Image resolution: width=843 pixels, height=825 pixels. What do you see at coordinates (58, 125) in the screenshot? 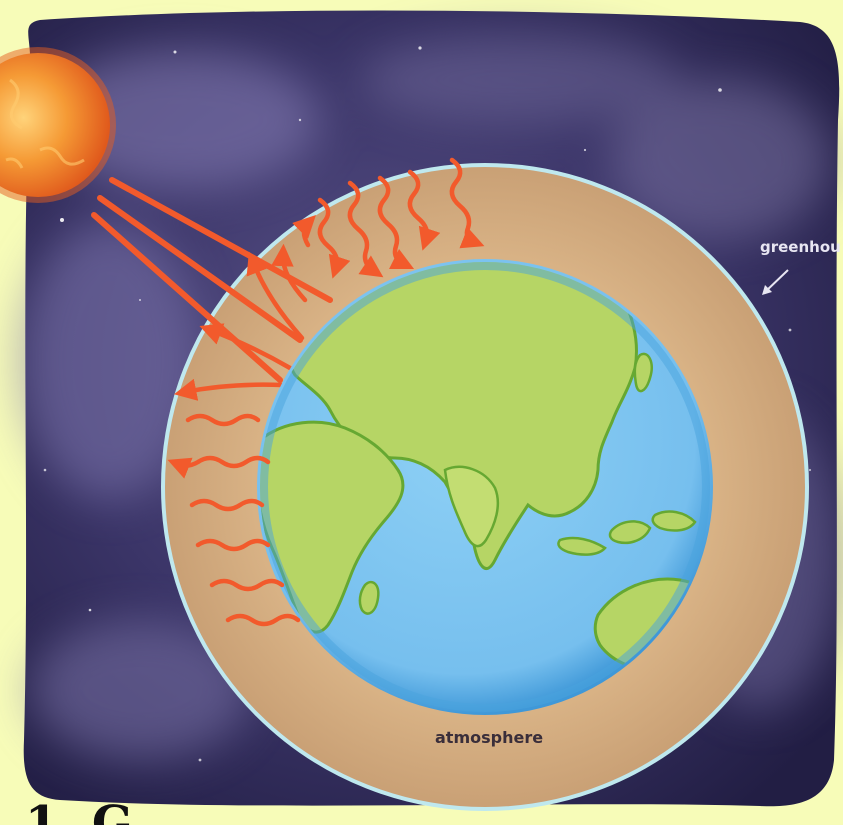
I see `sun-icon` at bounding box center [58, 125].